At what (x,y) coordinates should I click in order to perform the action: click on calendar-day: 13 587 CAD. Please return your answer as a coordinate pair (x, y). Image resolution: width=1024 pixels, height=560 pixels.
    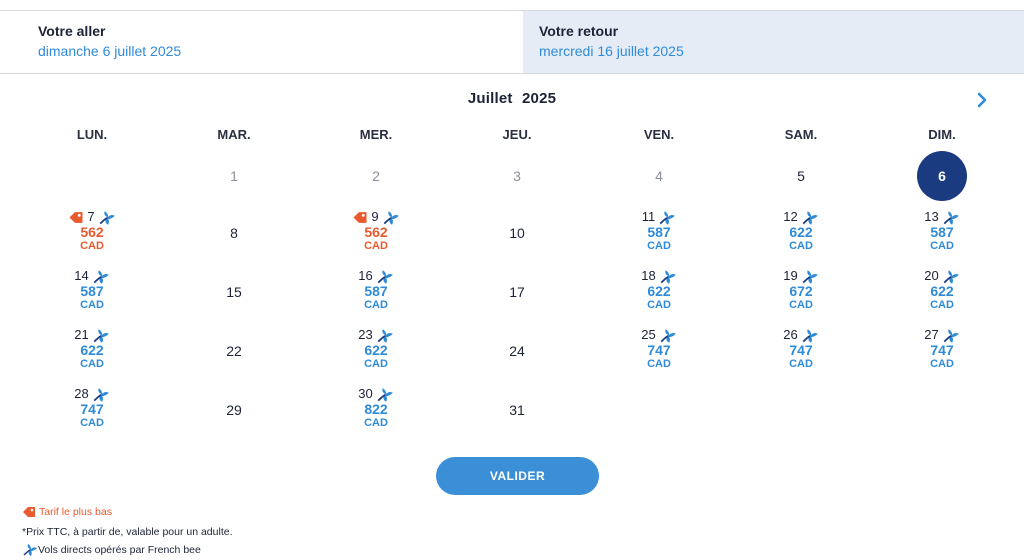
    Looking at the image, I should click on (942, 238).